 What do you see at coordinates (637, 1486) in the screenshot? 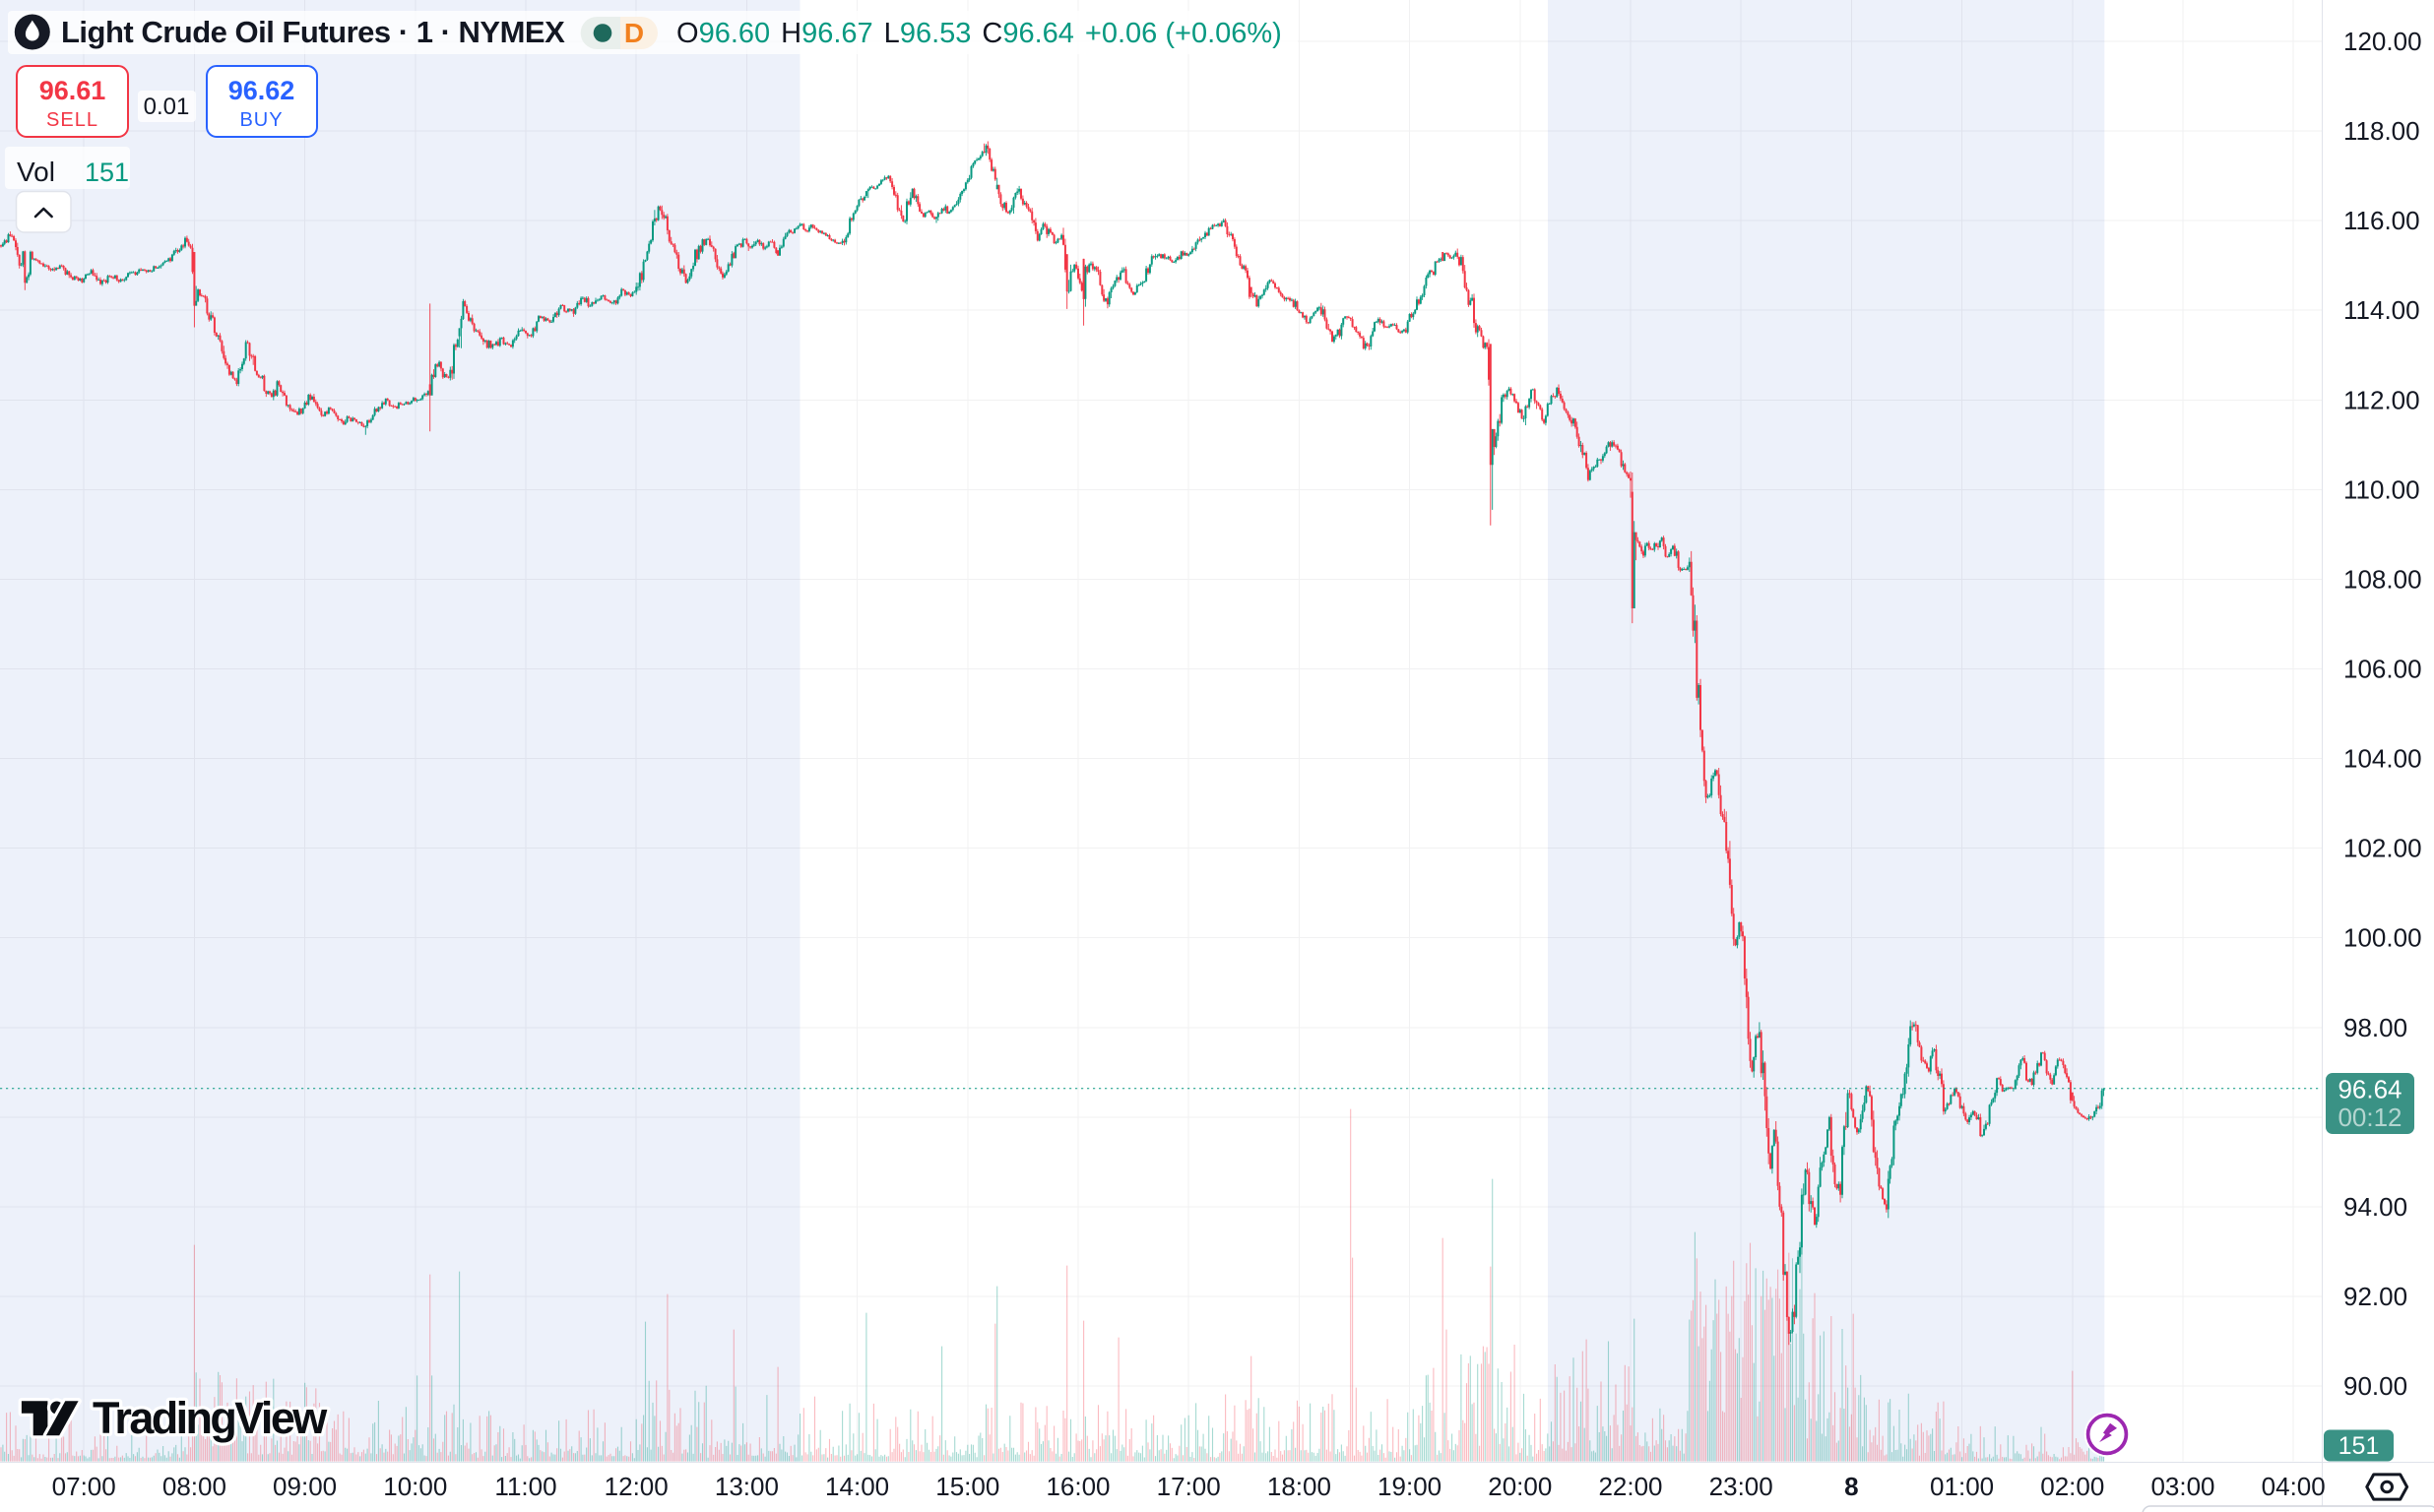
I see `svg-text: 12:00` at bounding box center [637, 1486].